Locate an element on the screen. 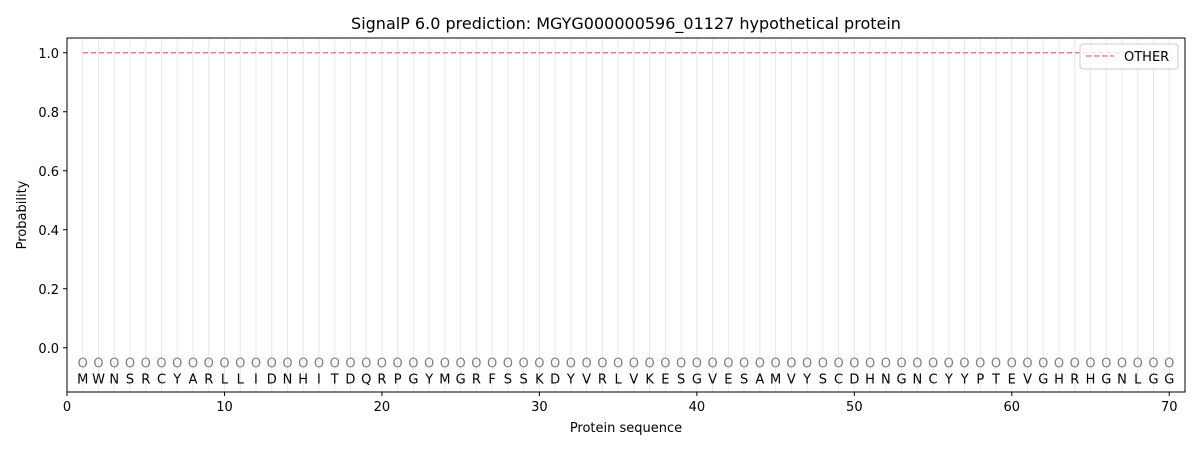 Image resolution: width=1200 pixels, height=450 pixels. x-axis-label: Protein sequence is located at coordinates (626, 428).